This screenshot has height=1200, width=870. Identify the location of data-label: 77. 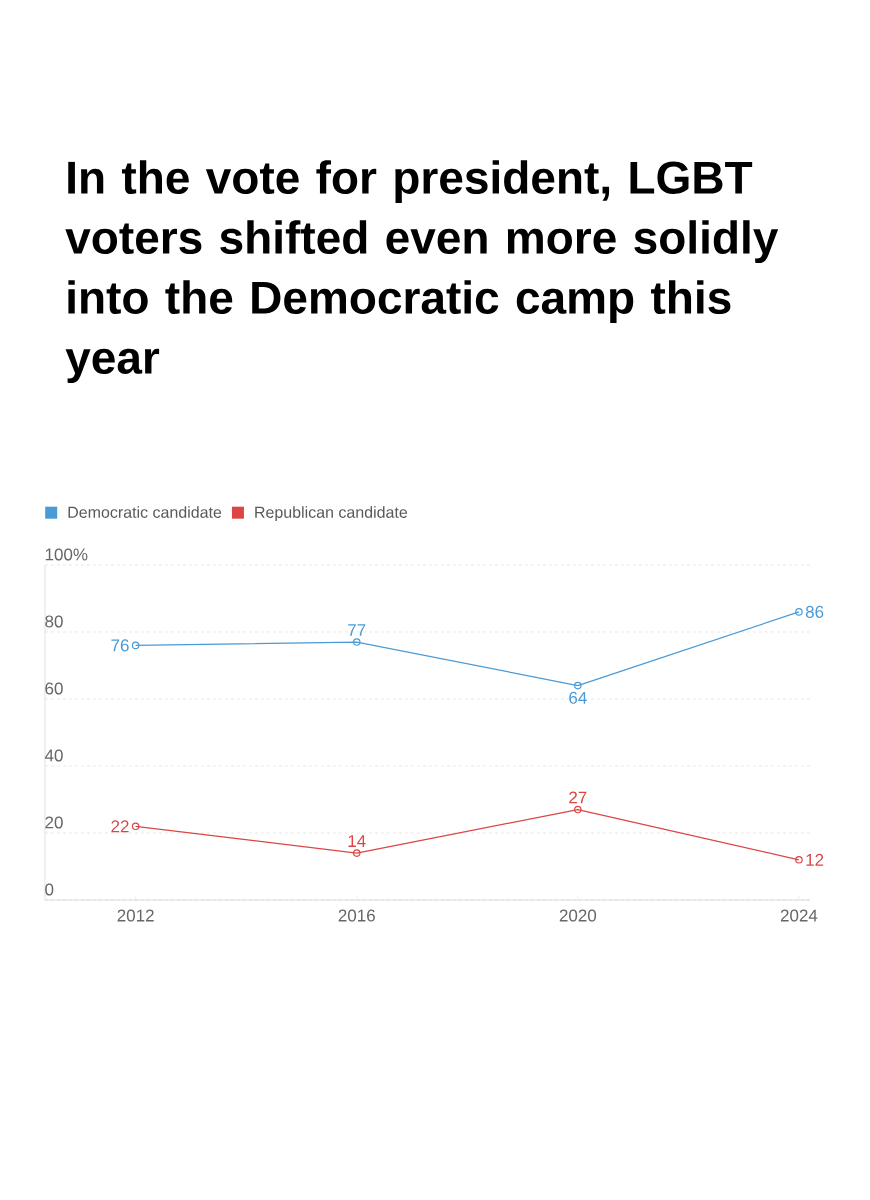
(357, 630).